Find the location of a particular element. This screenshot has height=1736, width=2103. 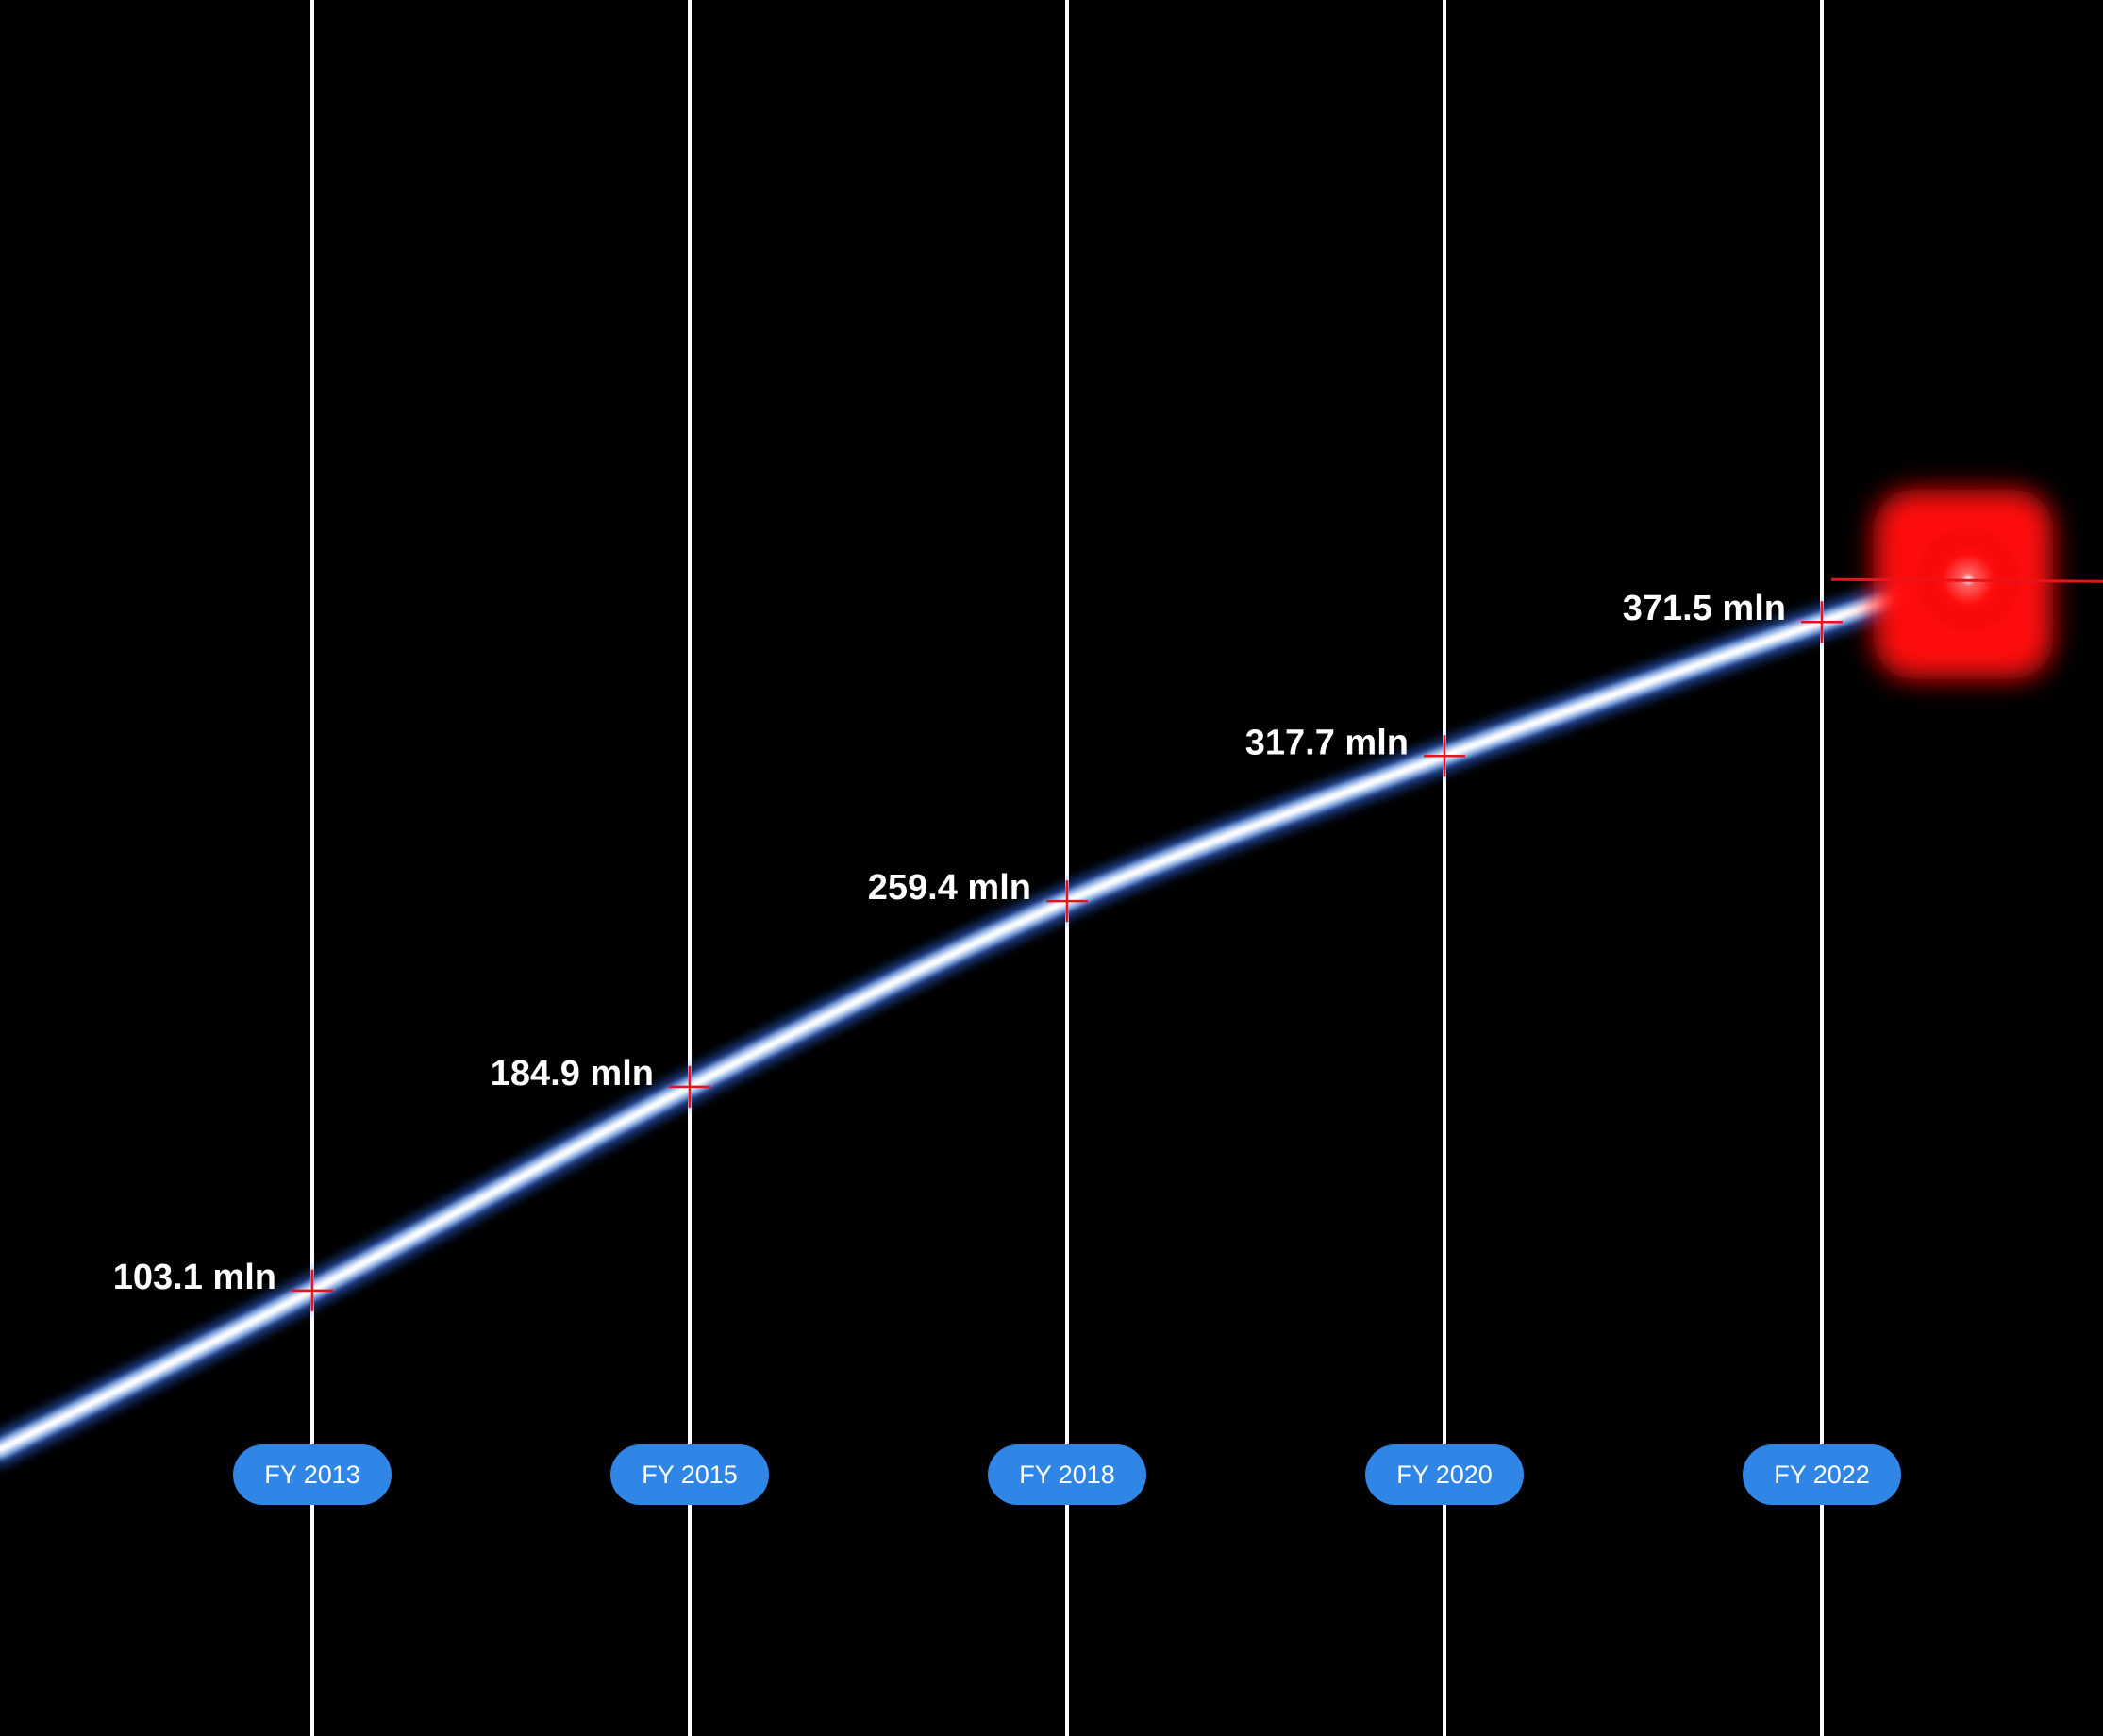

data-label: 259.4 mln is located at coordinates (950, 888).